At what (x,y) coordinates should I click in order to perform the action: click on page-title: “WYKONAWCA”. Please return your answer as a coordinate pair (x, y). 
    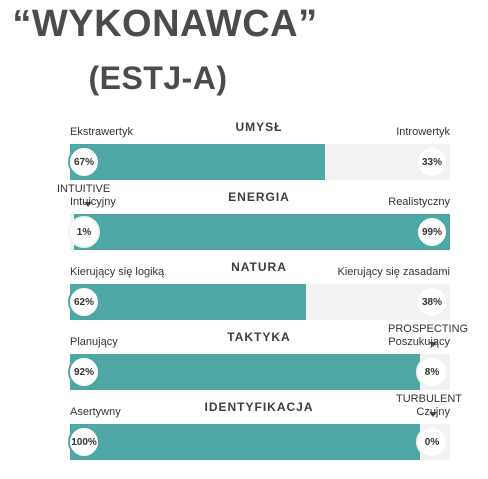
    Looking at the image, I should click on (165, 24).